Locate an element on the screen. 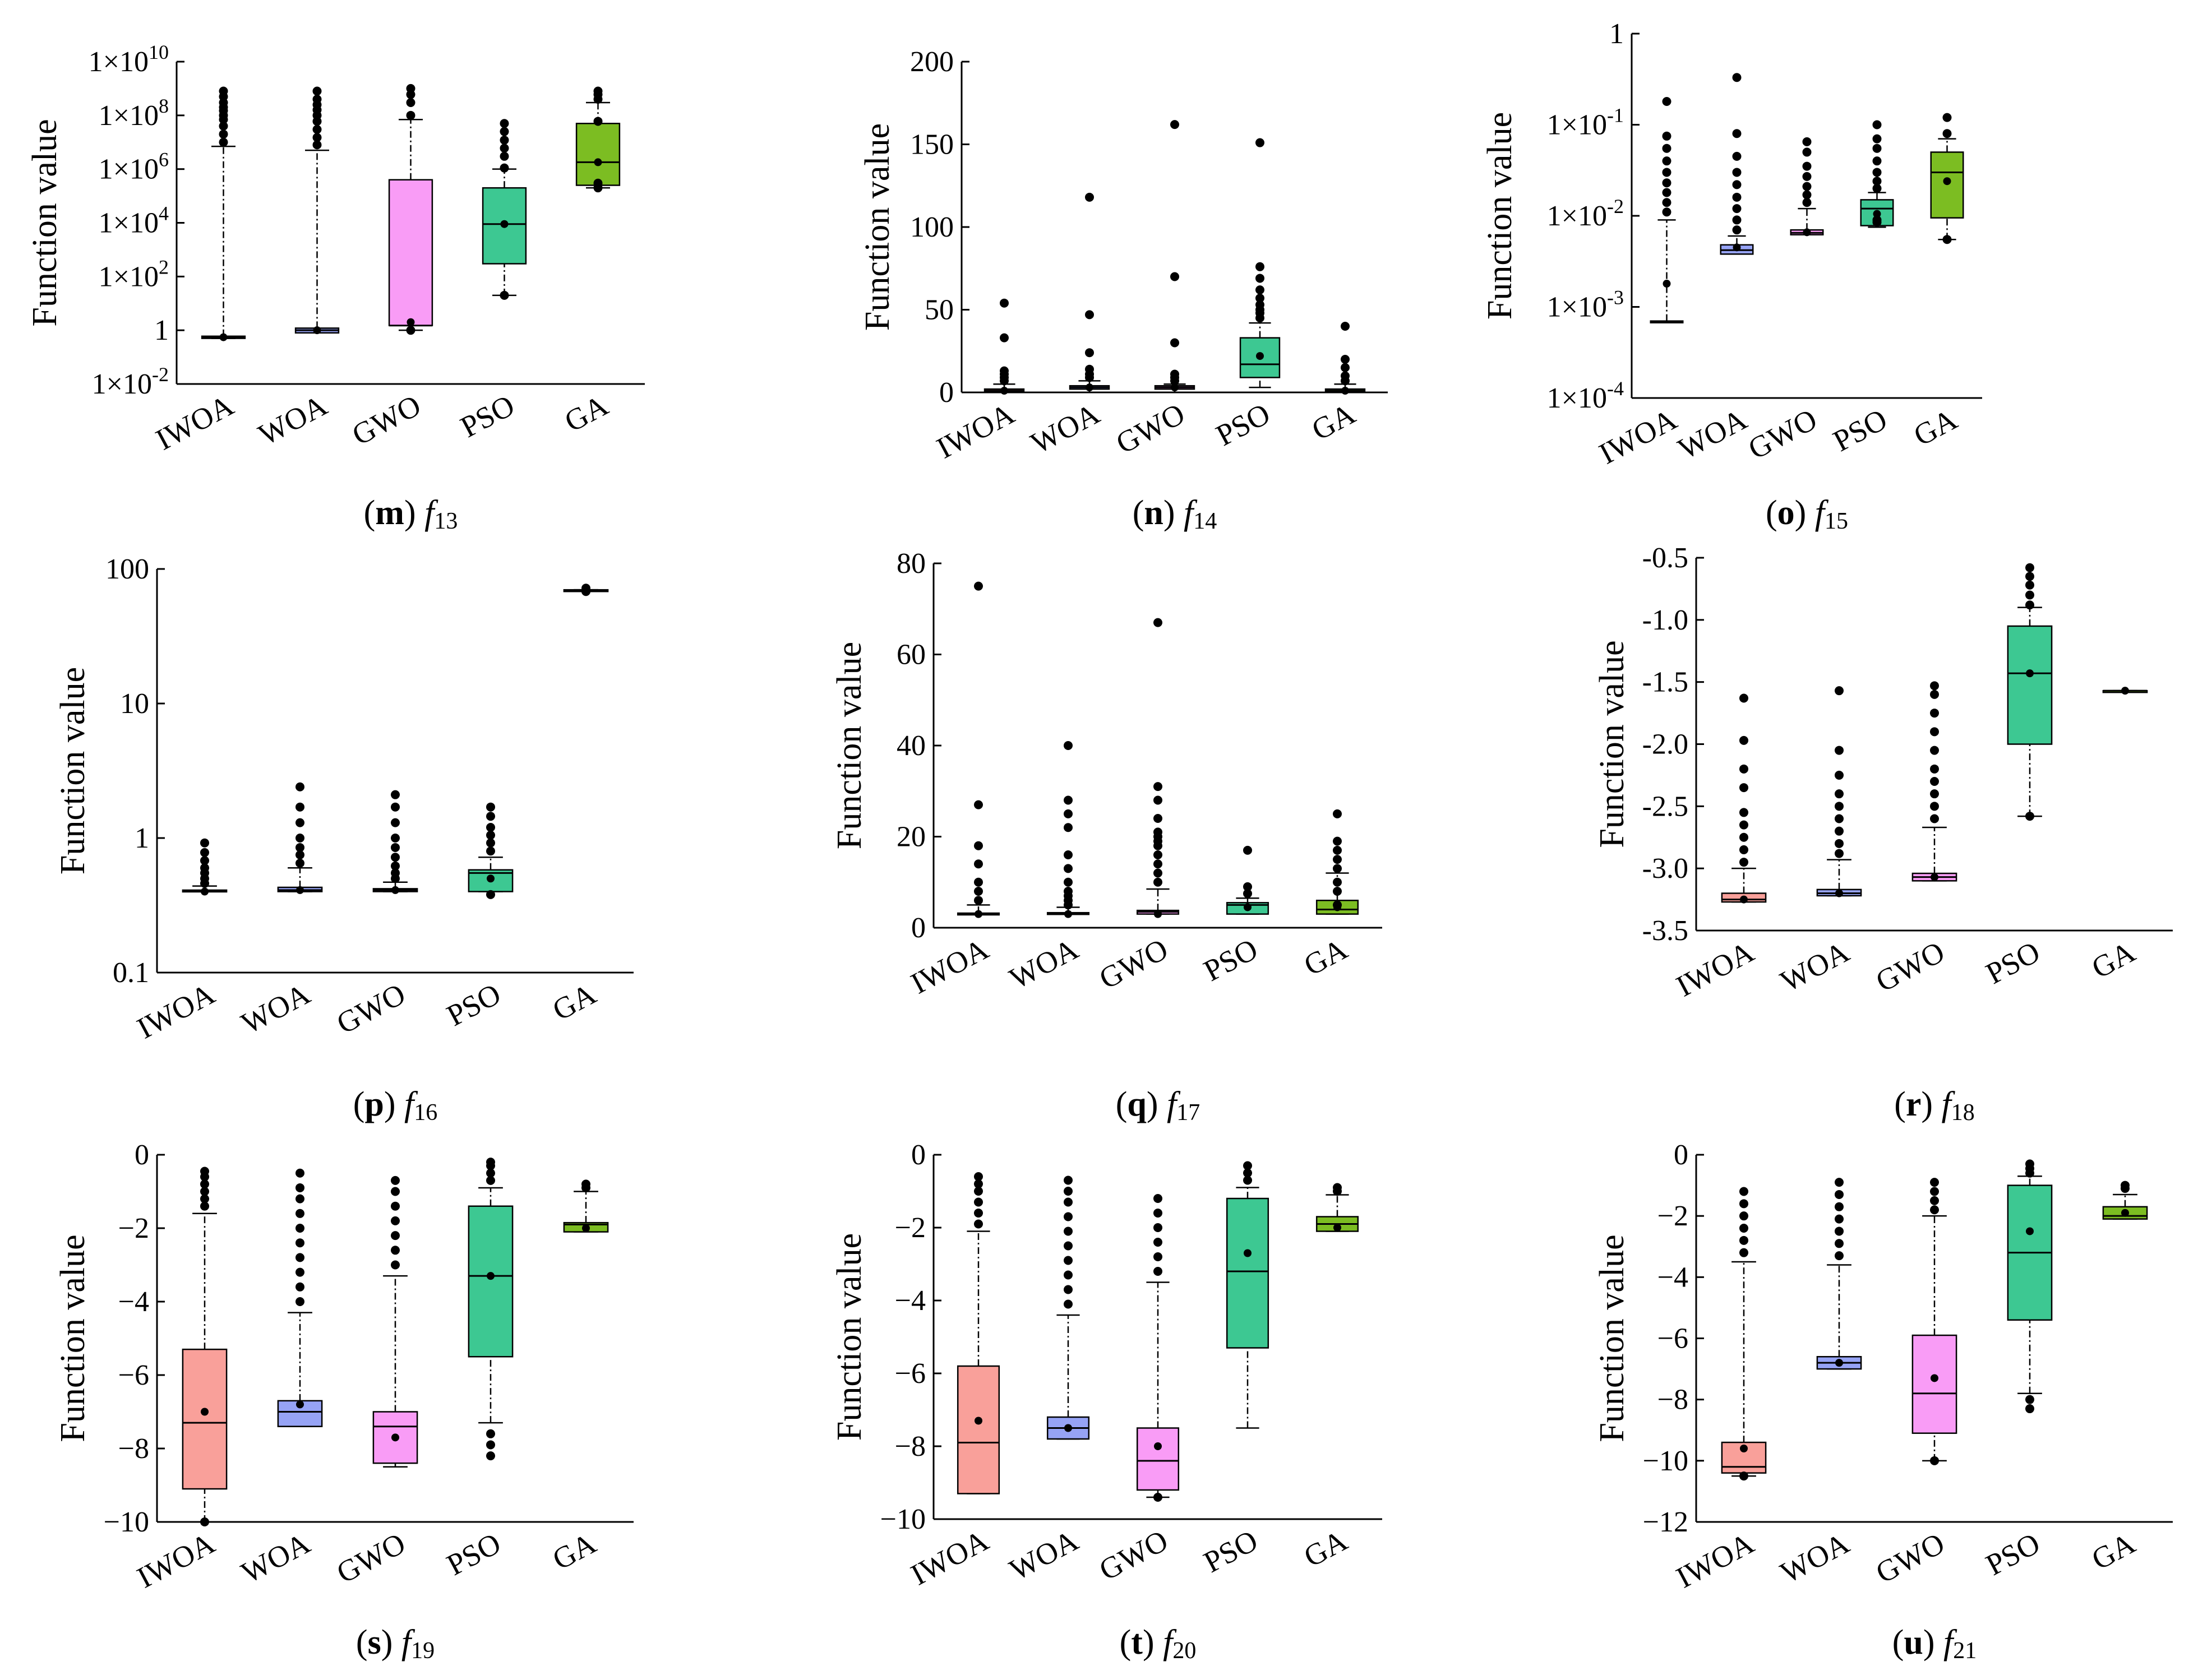 The height and width of the screenshot is (1680, 2198). panel-caption: (p) f16 is located at coordinates (395, 1105).